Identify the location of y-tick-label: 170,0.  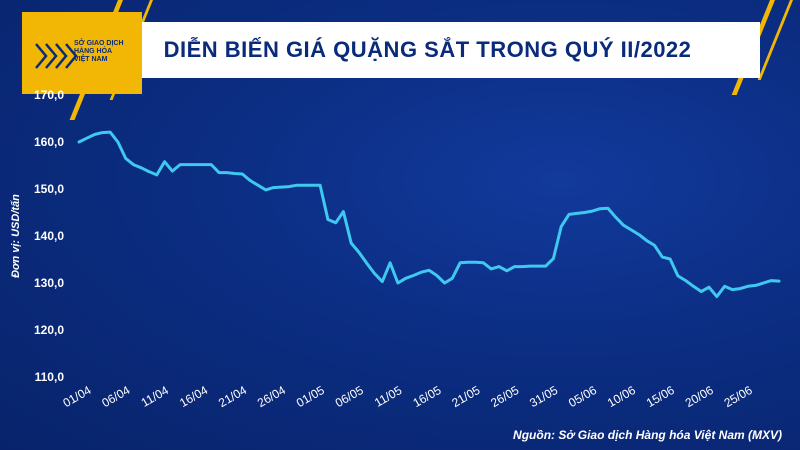
(49, 95).